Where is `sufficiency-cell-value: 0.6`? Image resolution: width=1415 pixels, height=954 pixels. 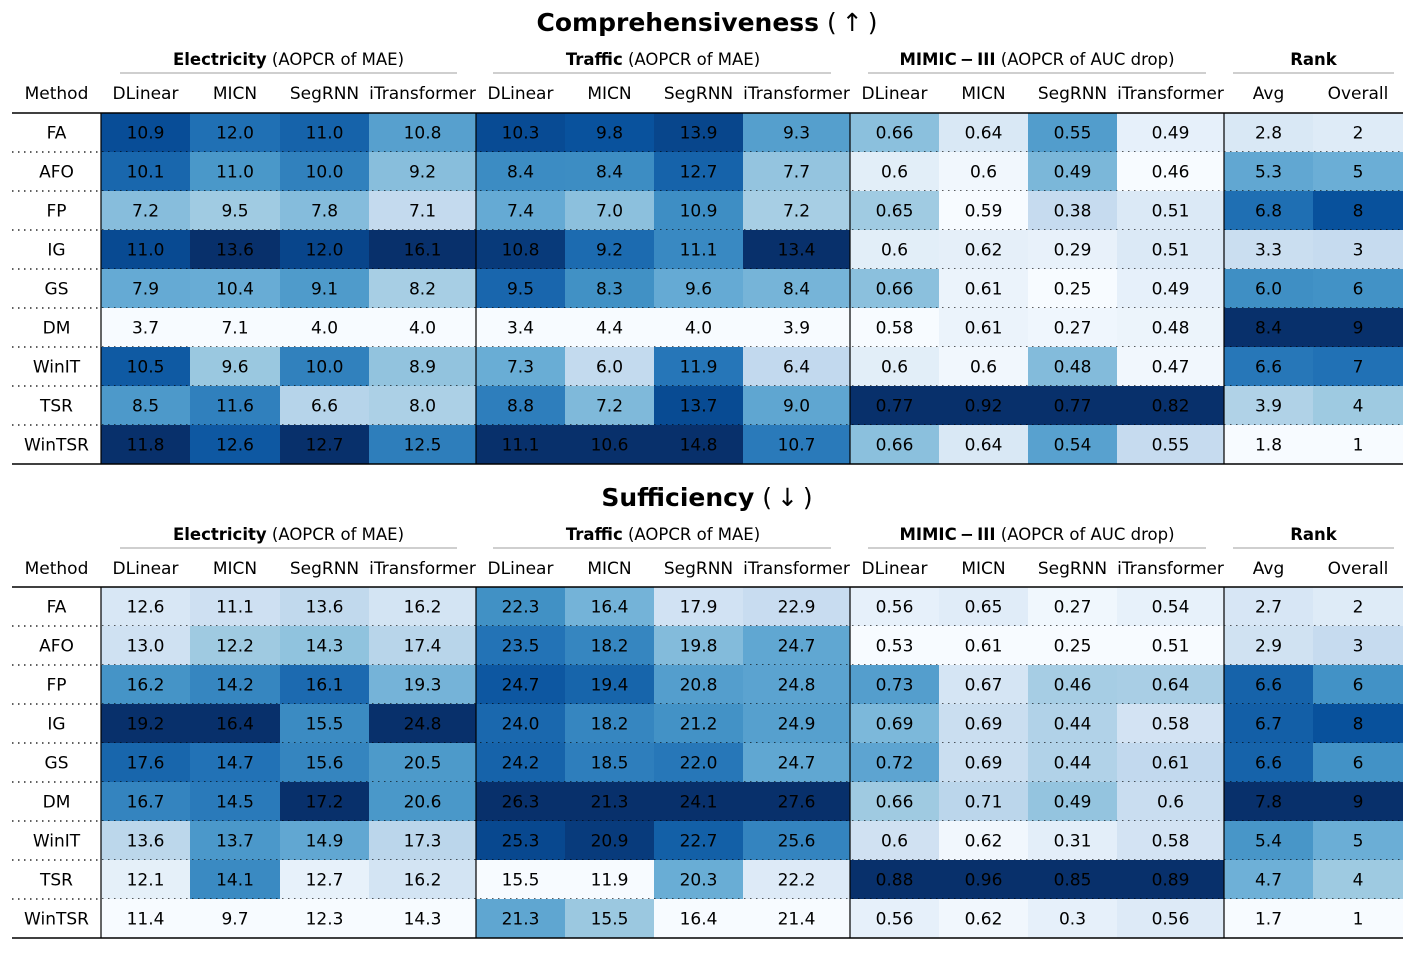 sufficiency-cell-value: 0.6 is located at coordinates (894, 842).